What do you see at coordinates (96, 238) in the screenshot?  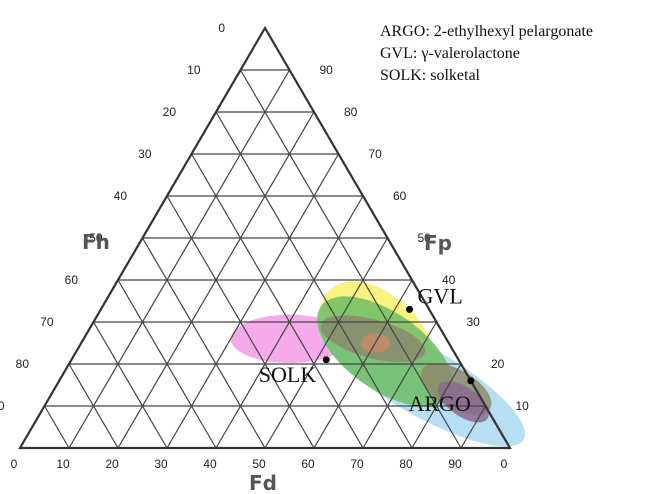 I see `tick-fh-5: 50` at bounding box center [96, 238].